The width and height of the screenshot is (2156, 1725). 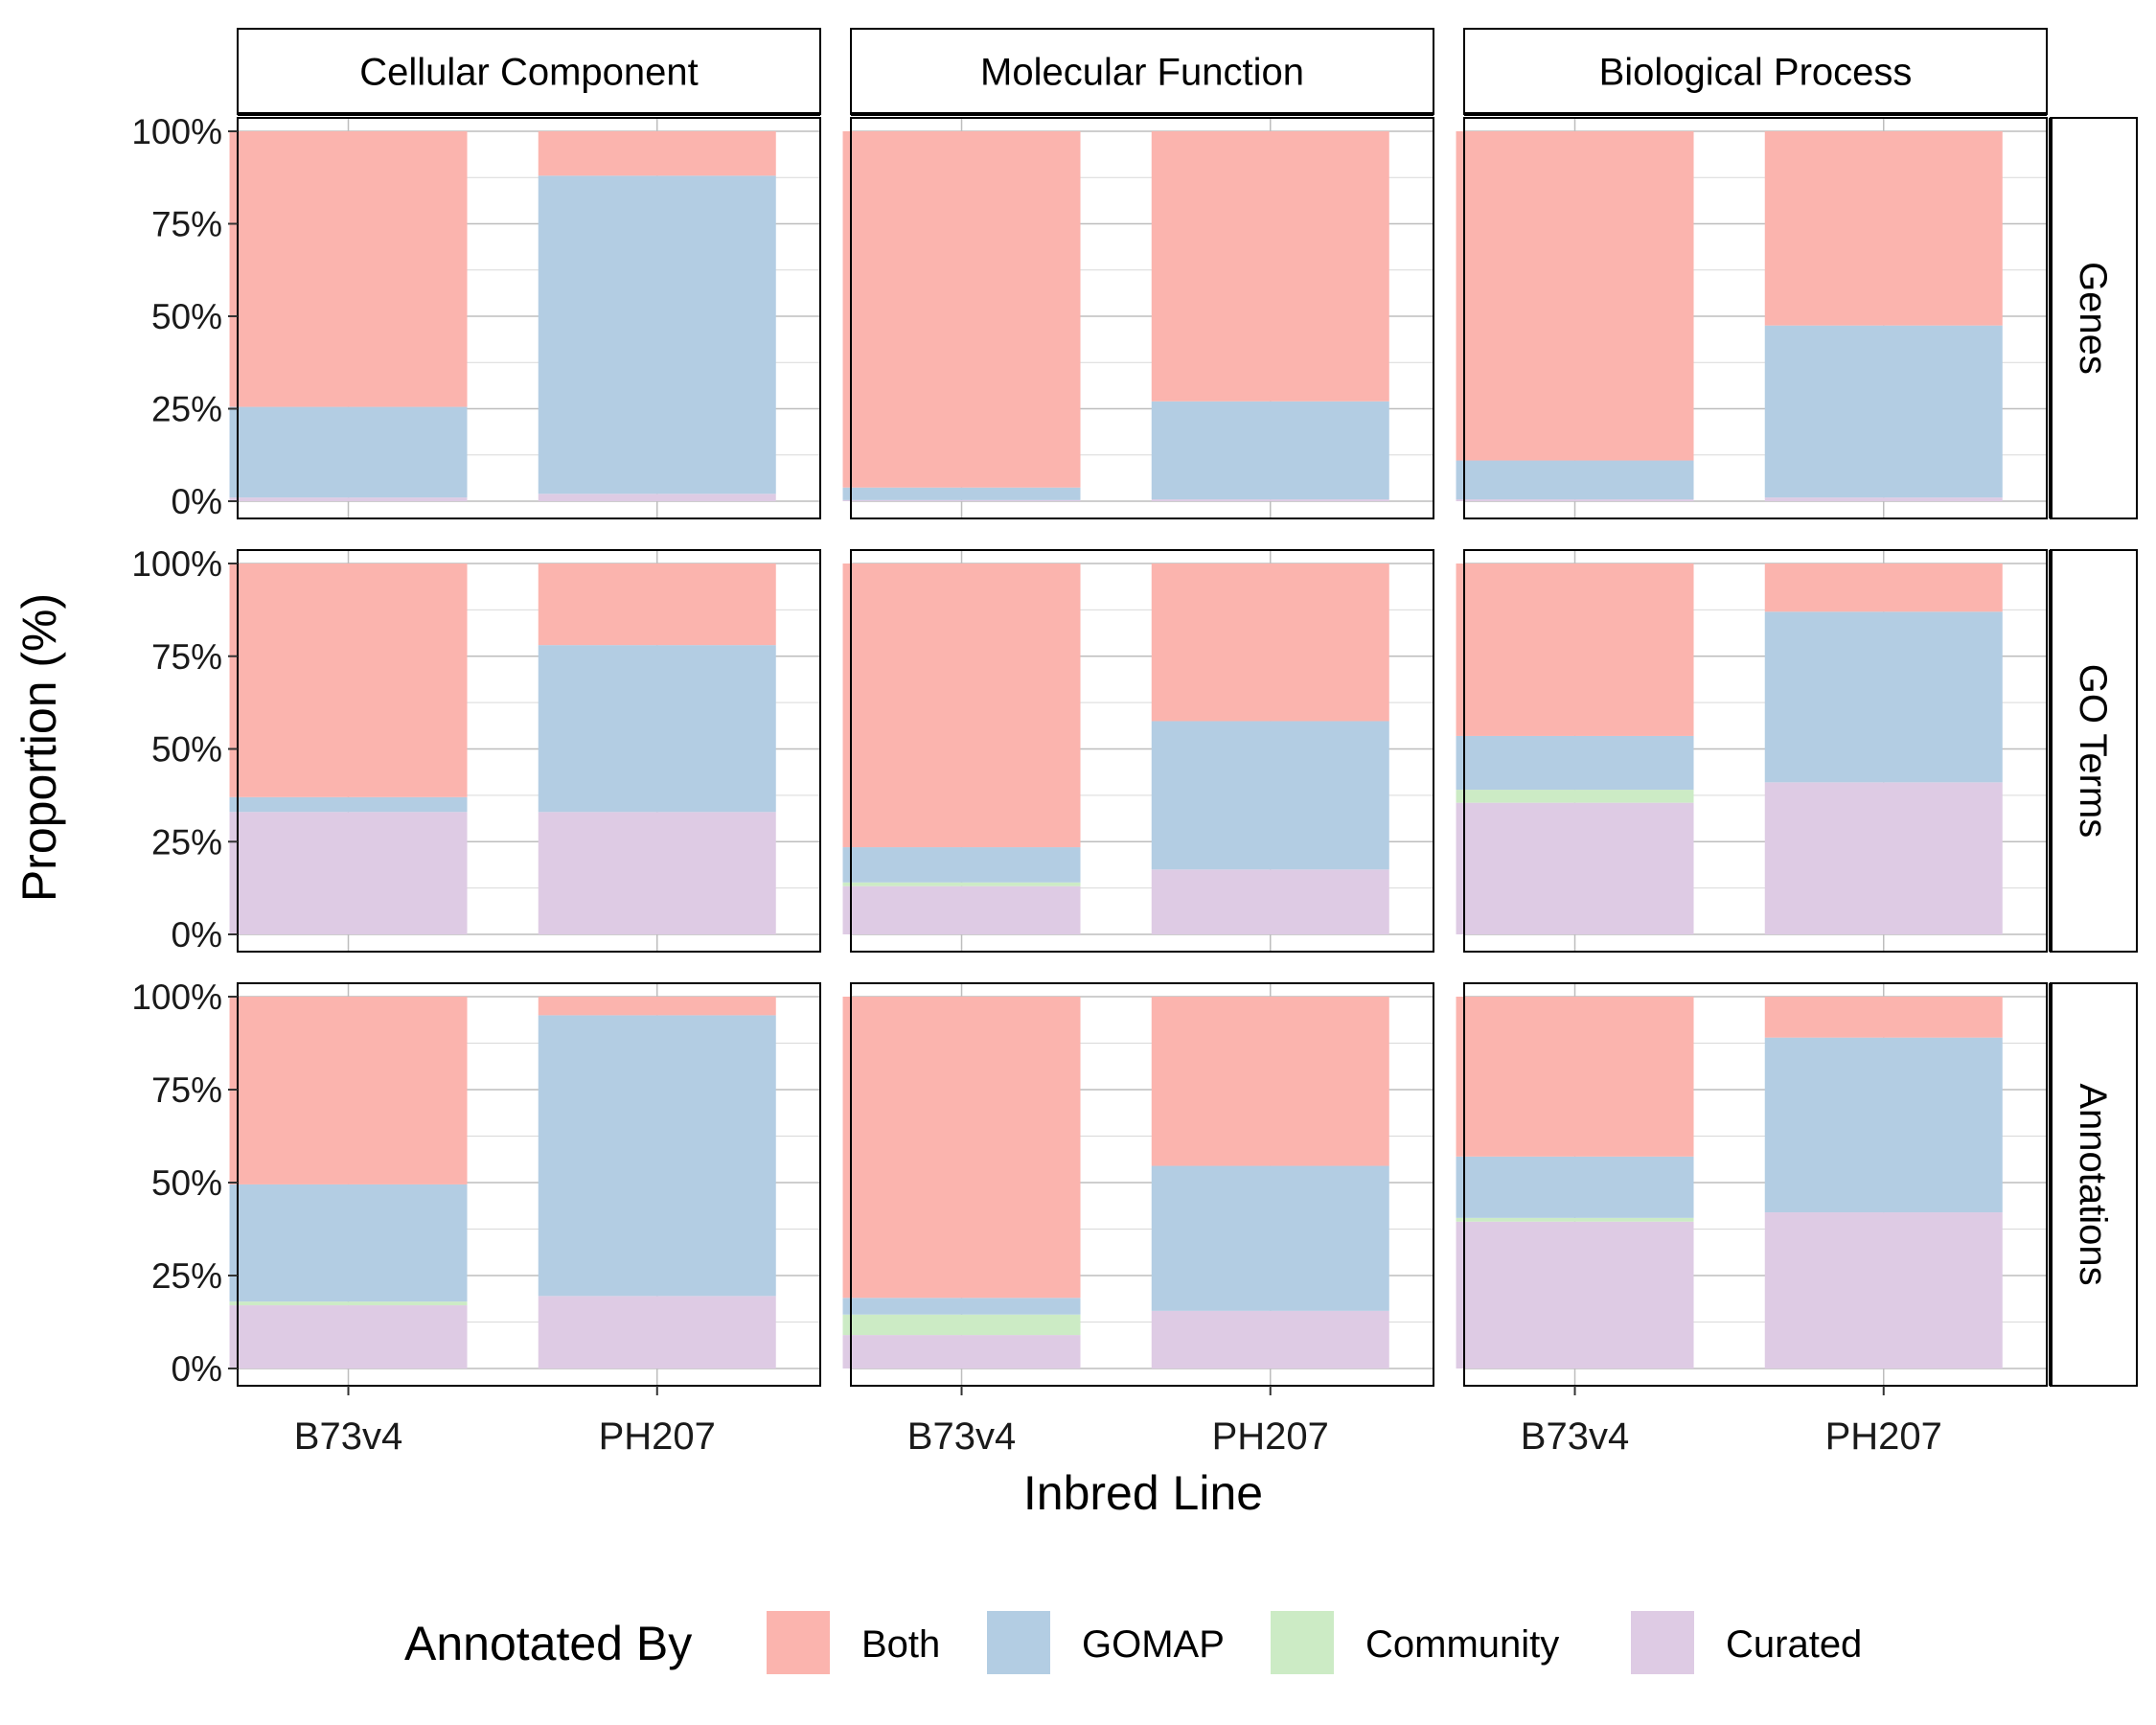 What do you see at coordinates (39, 747) in the screenshot?
I see `y-axis-title: Proportion (%)` at bounding box center [39, 747].